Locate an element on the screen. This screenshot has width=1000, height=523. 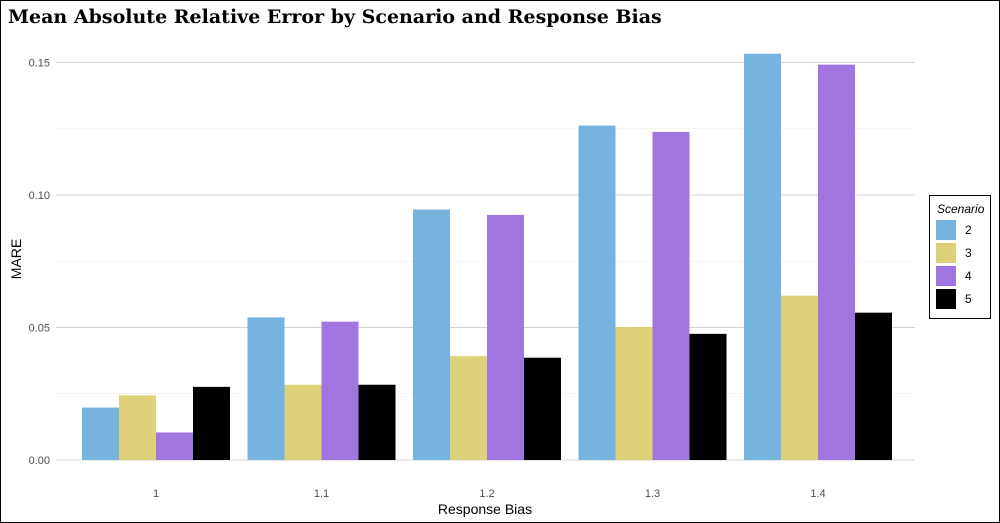
legend-label: 4 is located at coordinates (968, 276).